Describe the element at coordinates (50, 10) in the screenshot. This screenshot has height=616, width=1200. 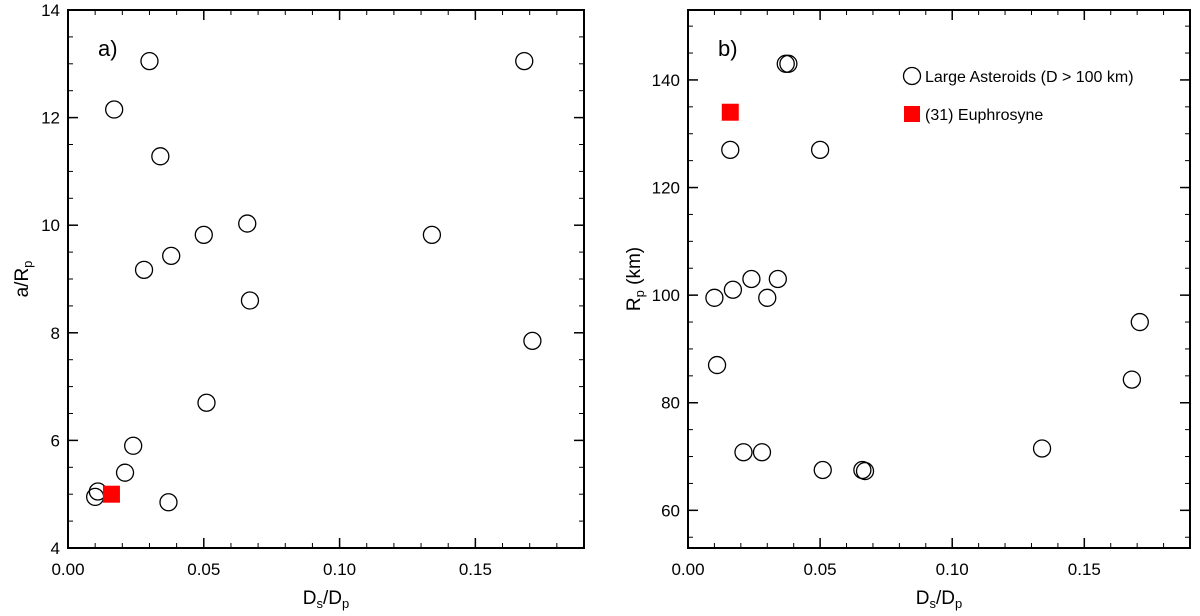
I see `y-tick-label: 14` at that location.